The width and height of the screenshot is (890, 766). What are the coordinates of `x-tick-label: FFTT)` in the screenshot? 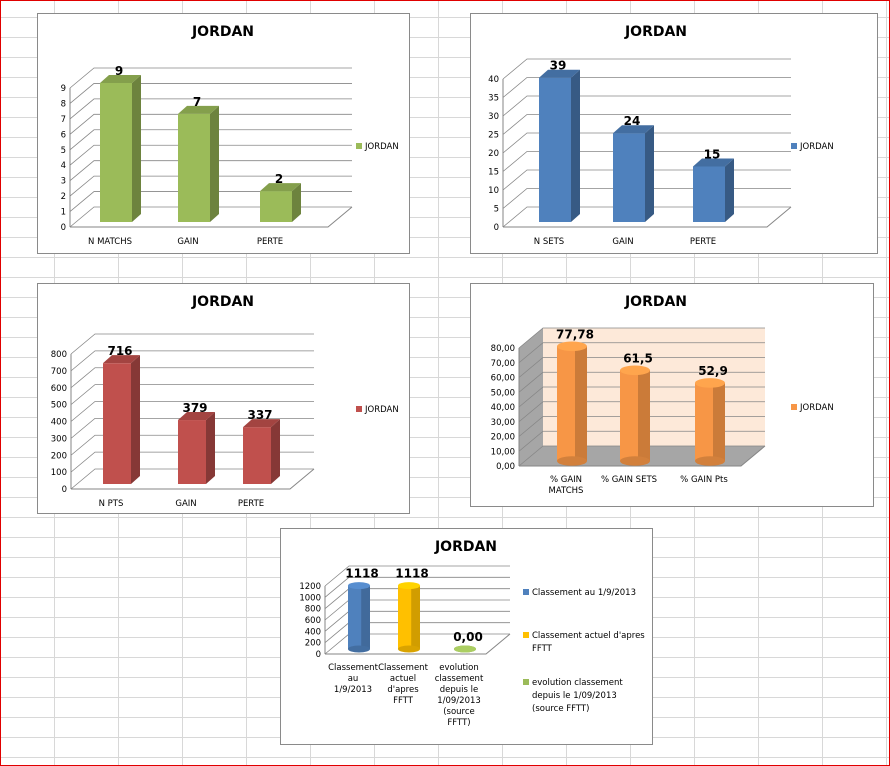 It's located at (458, 723).